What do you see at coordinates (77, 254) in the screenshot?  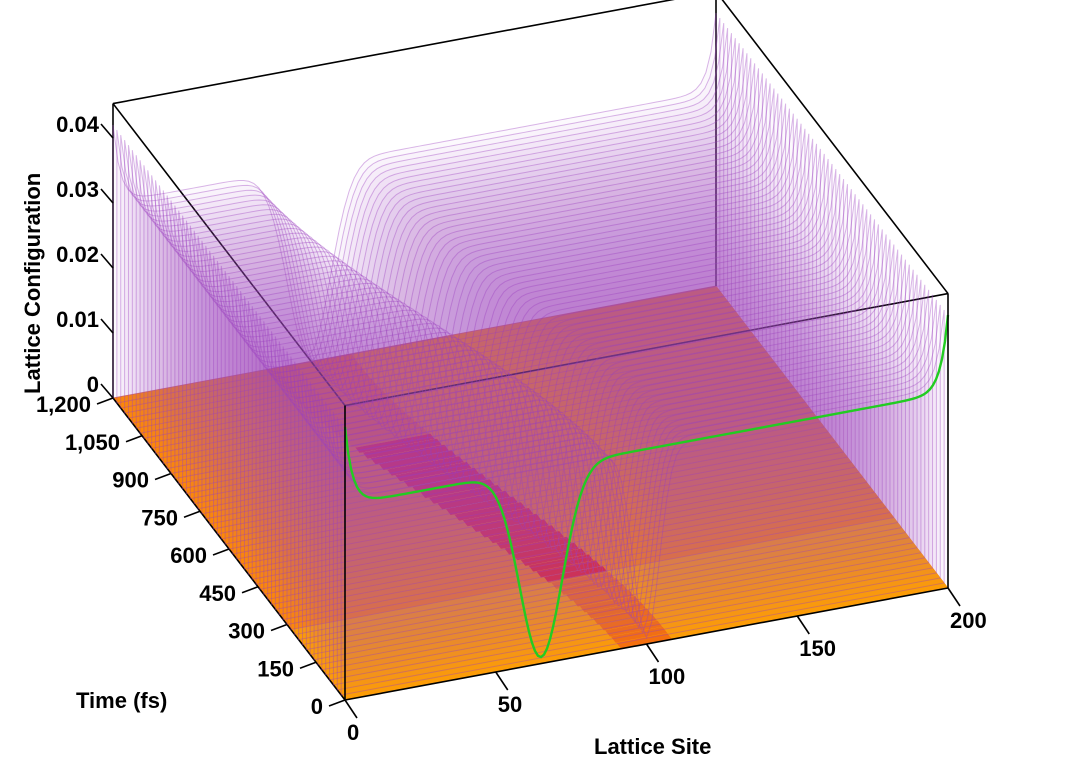 I see `z-tick-label: 0.02` at bounding box center [77, 254].